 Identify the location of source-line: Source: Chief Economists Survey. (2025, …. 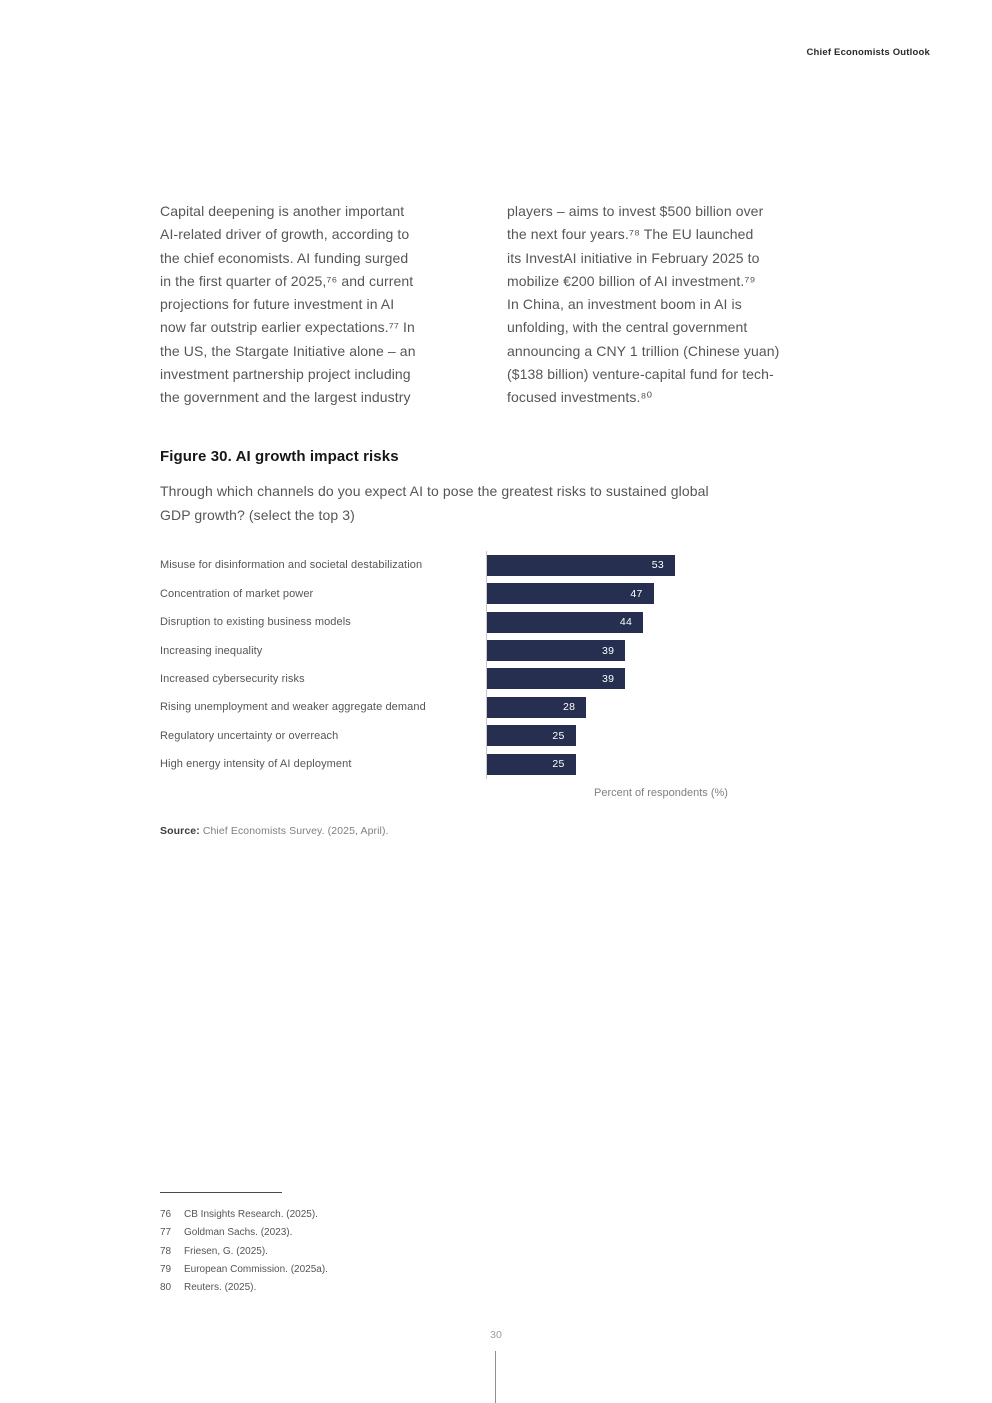
(274, 831).